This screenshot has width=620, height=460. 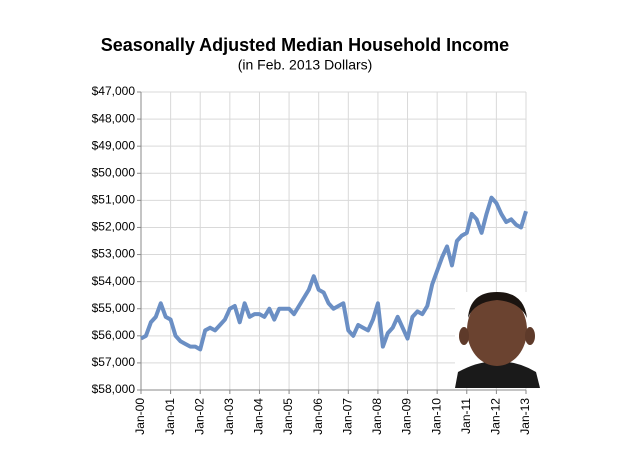 I want to click on y-tick-label: $56,000, so click(x=114, y=335).